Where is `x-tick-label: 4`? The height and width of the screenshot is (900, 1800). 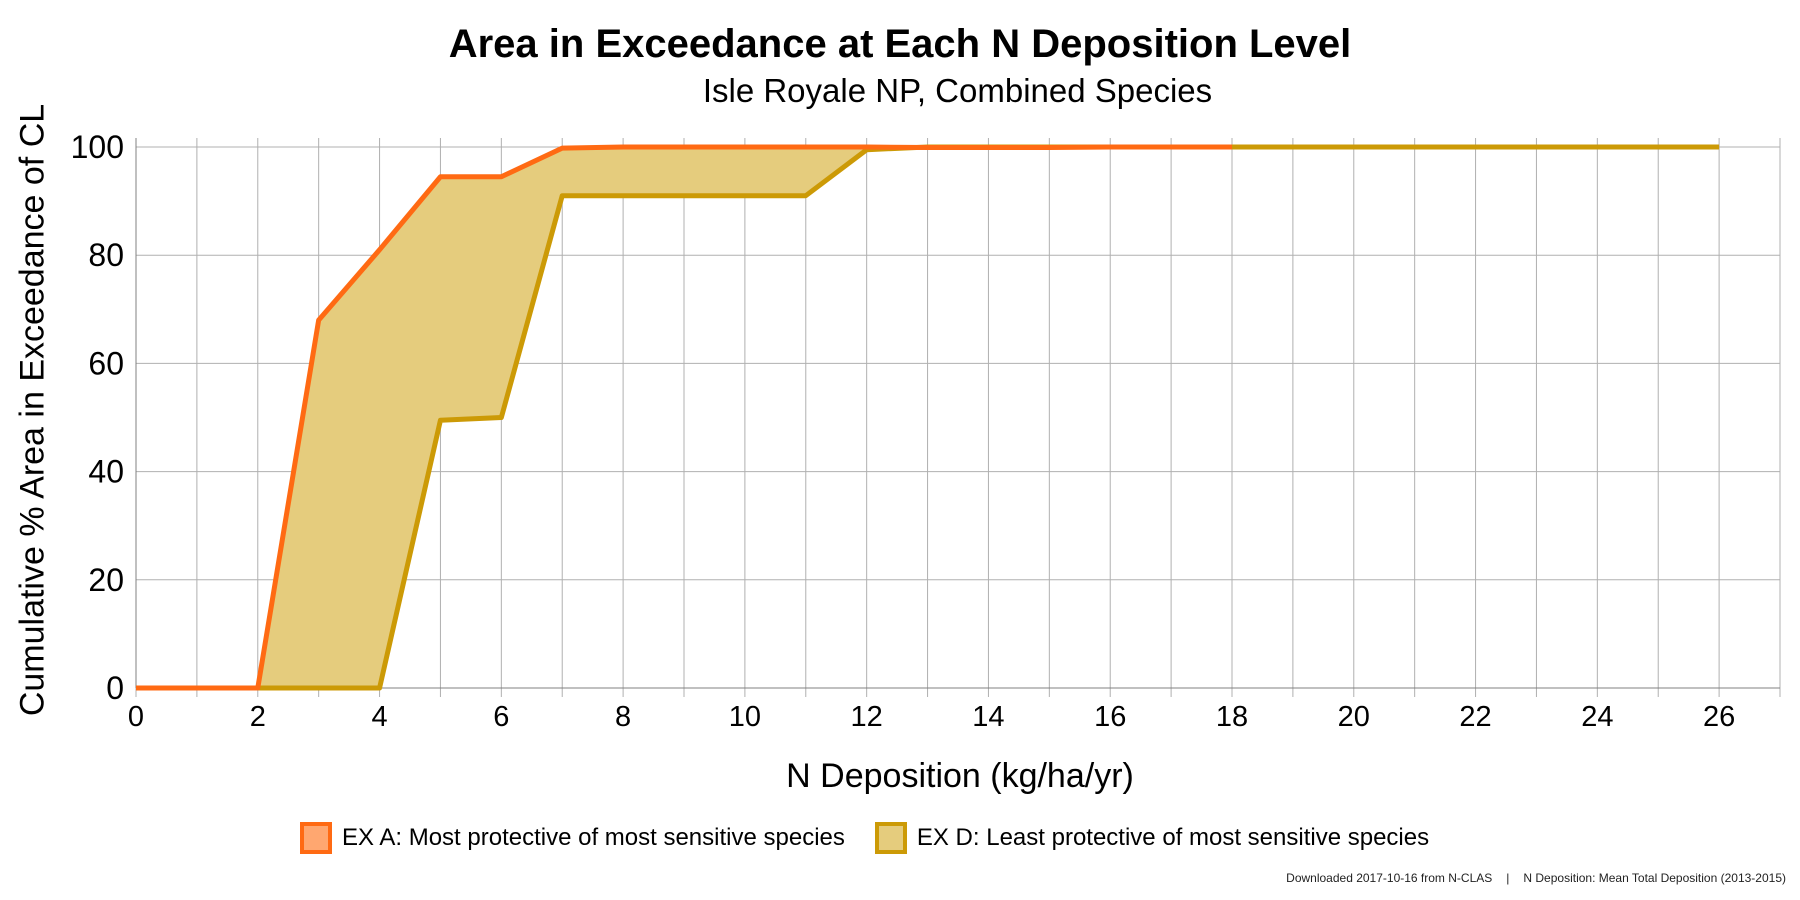
x-tick-label: 4 is located at coordinates (379, 717).